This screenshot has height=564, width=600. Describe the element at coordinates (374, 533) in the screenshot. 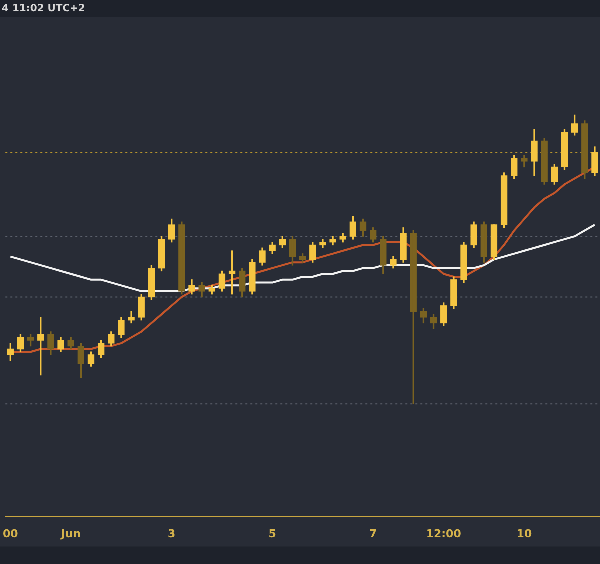

I see `x-tick-label: 7` at that location.